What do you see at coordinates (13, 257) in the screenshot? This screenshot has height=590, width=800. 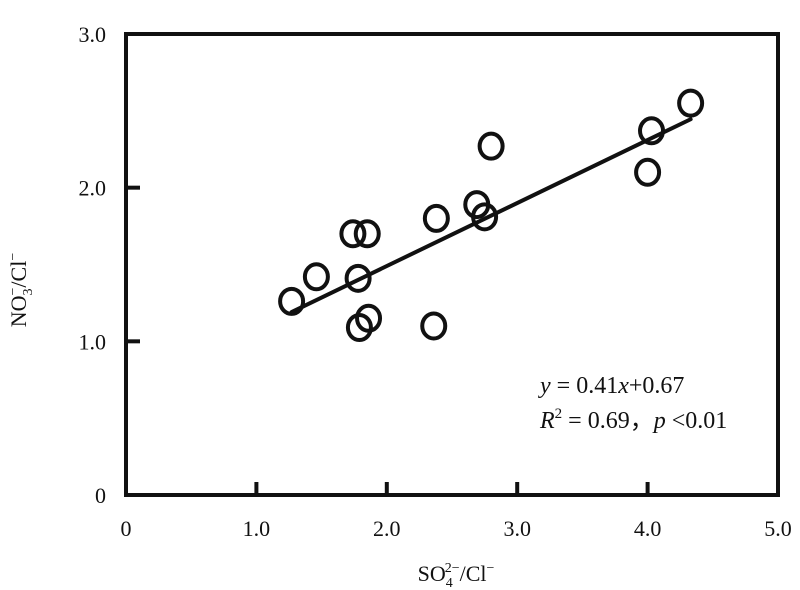 I see `y-axis-label-rest-sup: −` at bounding box center [13, 257].